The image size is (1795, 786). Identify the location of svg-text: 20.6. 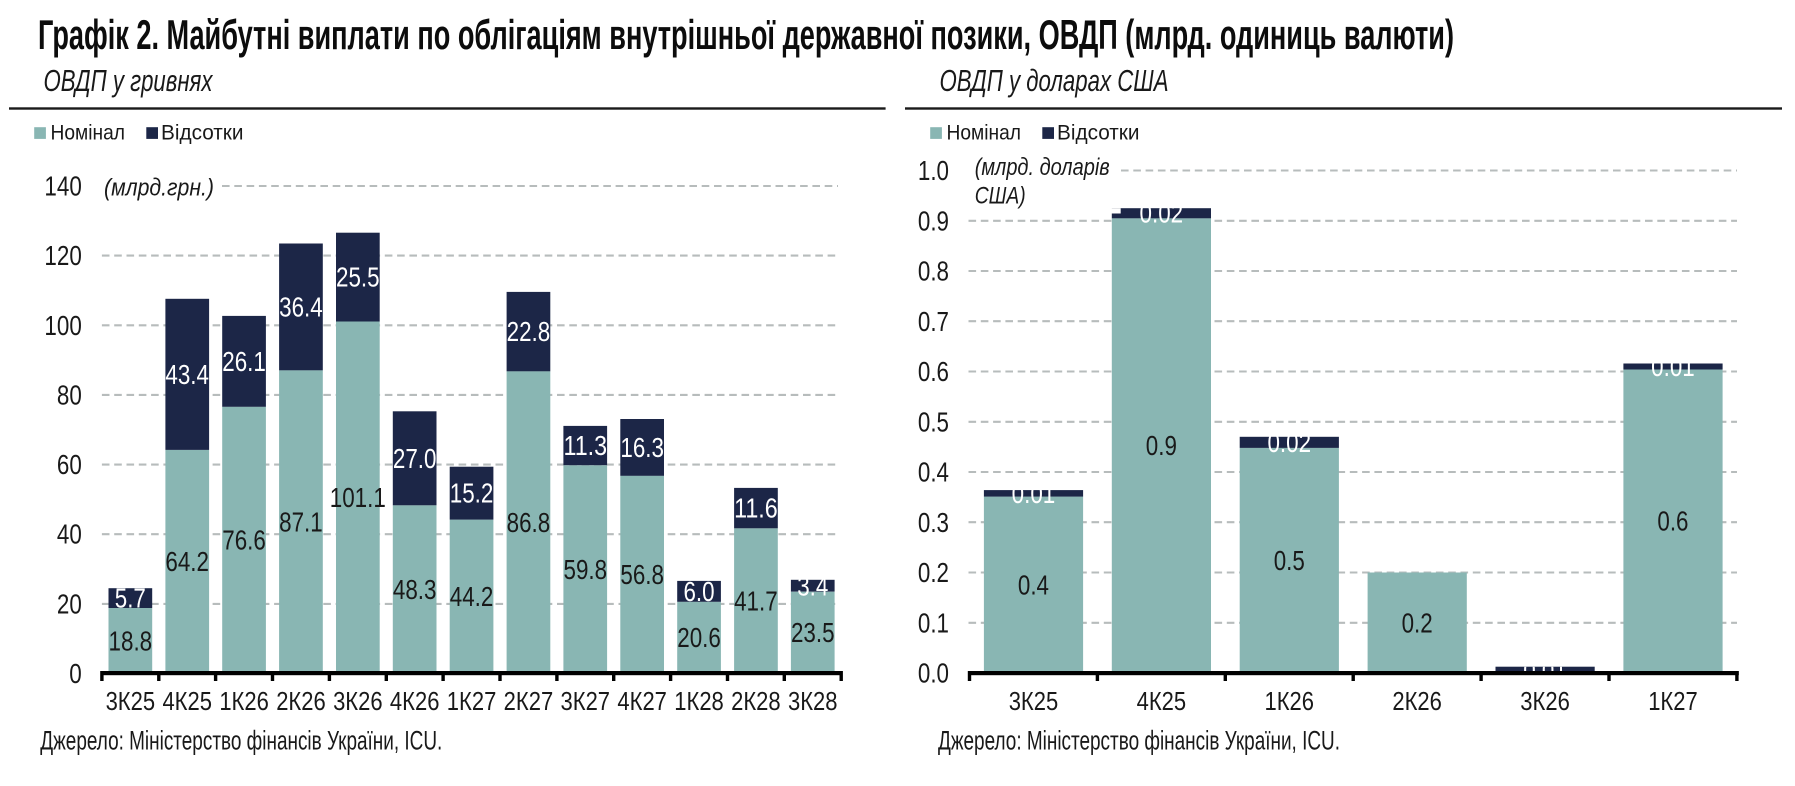
(699, 637).